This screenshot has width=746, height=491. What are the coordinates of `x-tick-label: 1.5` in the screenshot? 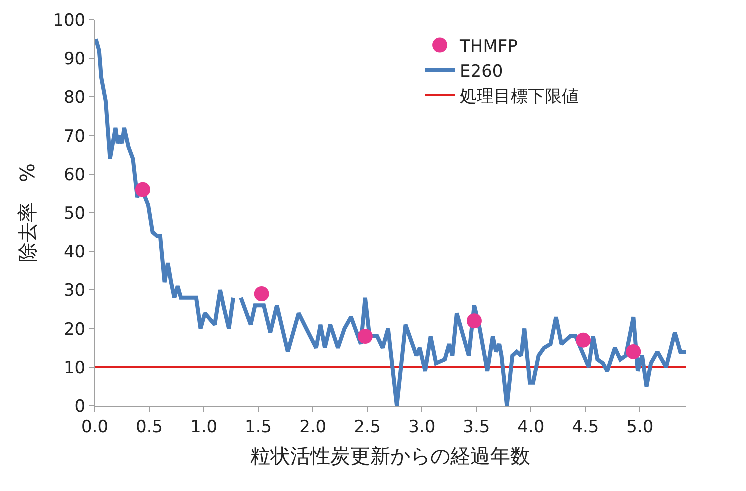 It's located at (258, 427).